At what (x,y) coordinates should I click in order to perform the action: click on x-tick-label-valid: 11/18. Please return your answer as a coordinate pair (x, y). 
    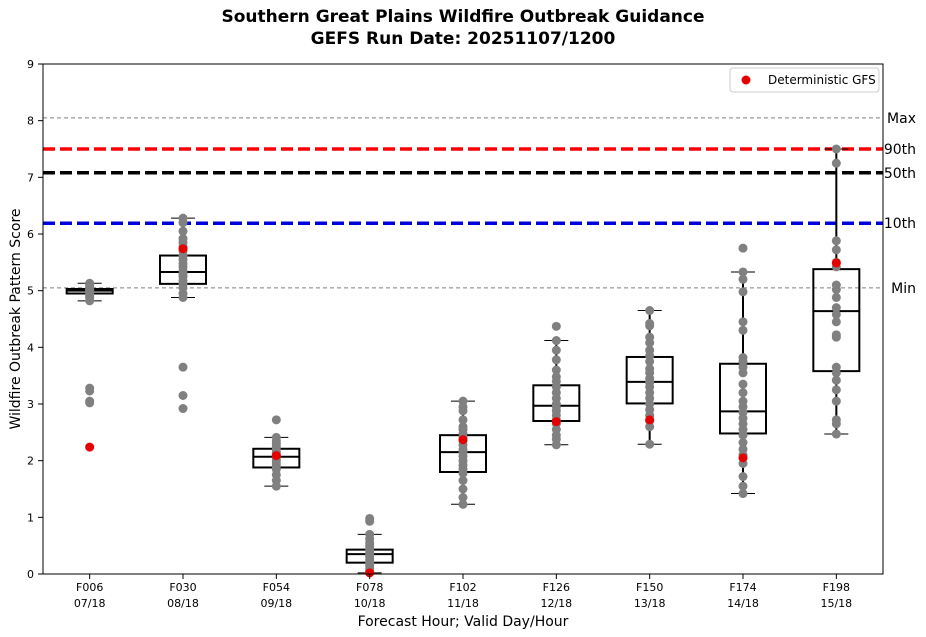
    Looking at the image, I should click on (463, 603).